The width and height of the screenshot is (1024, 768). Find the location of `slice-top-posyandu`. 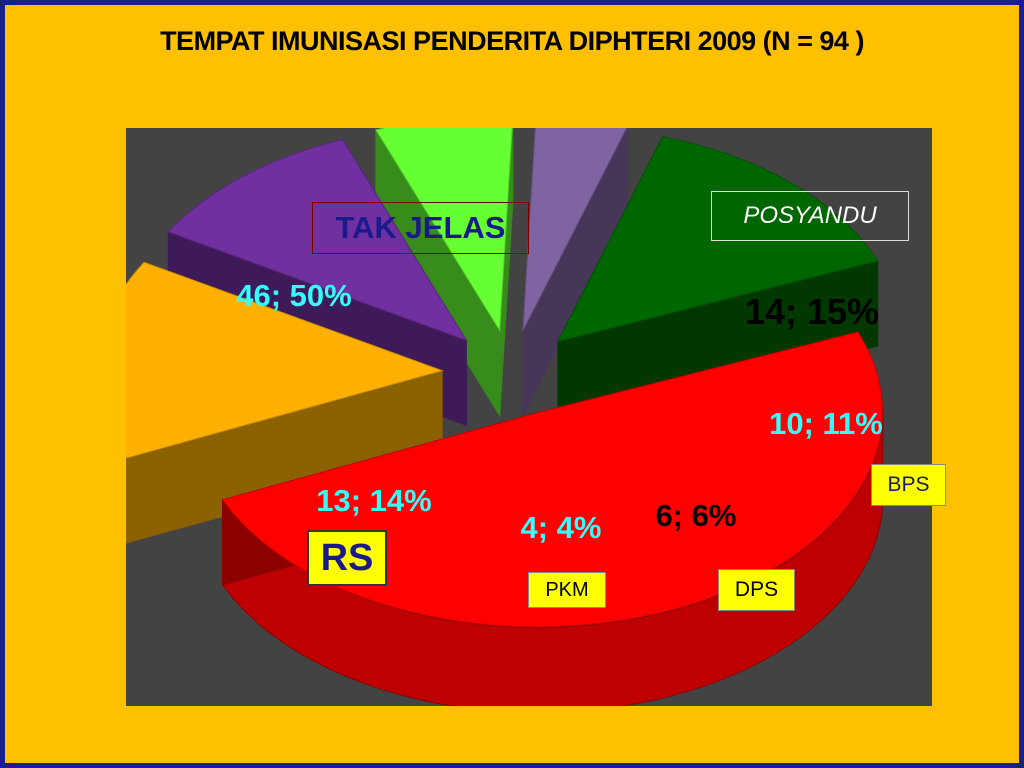

slice-top-posyandu is located at coordinates (285, 360).